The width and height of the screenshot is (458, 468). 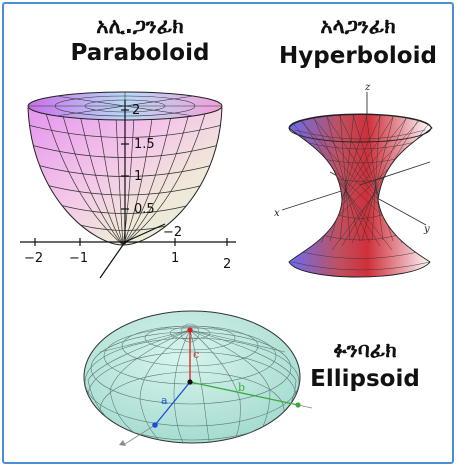 I want to click on paraboloid-english-label: Paraboloid, so click(x=140, y=53).